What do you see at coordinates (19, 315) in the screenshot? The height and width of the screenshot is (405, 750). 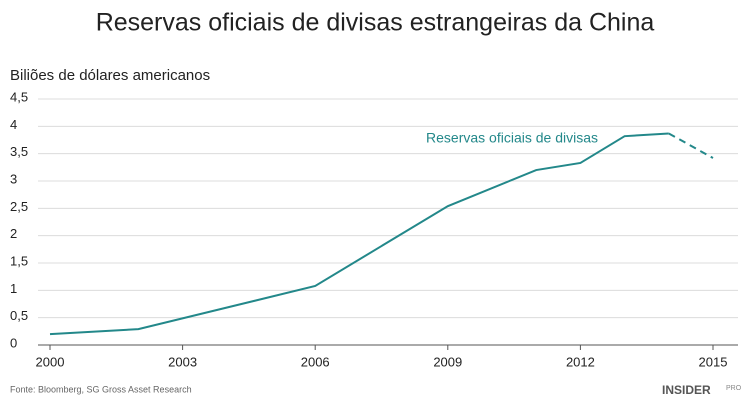 I see `y-tick-label: 0,5` at bounding box center [19, 315].